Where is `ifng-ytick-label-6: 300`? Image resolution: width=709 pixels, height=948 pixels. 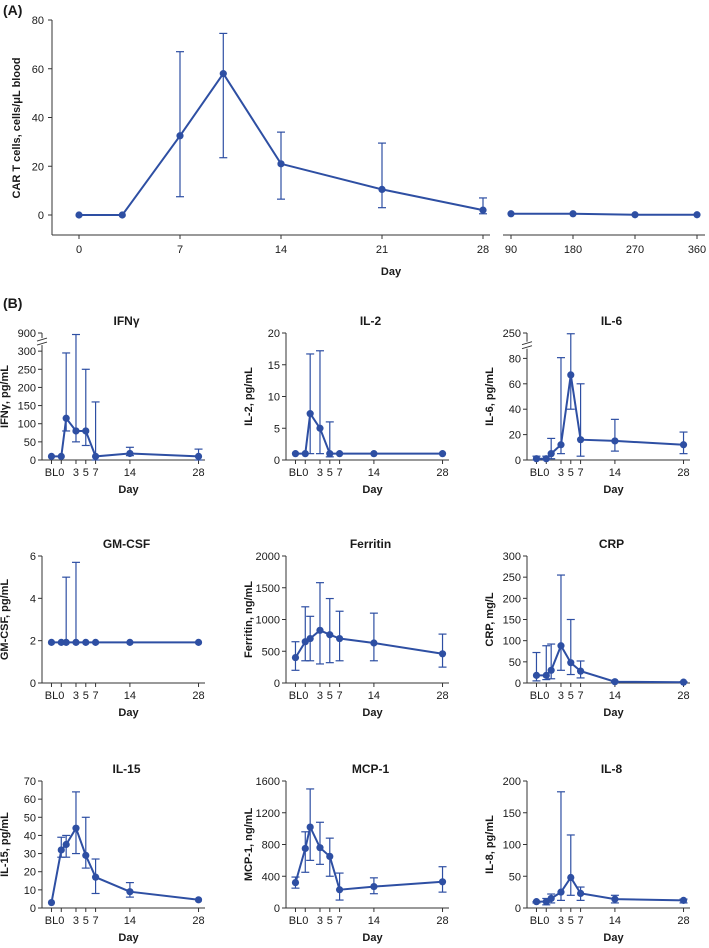 ifng-ytick-label-6: 300 is located at coordinates (27, 352).